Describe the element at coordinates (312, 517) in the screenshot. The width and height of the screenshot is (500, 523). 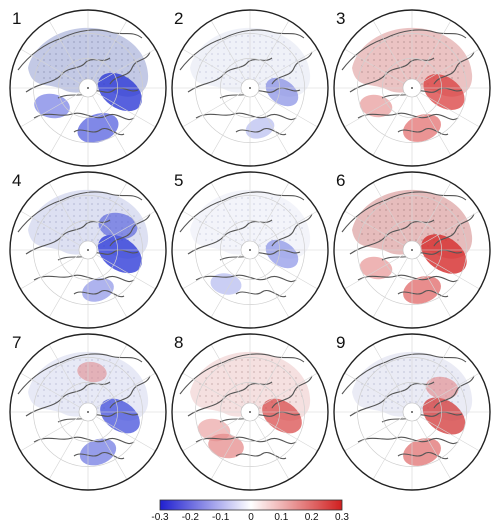
I see `colorbar-tick-label: 0.2` at that location.